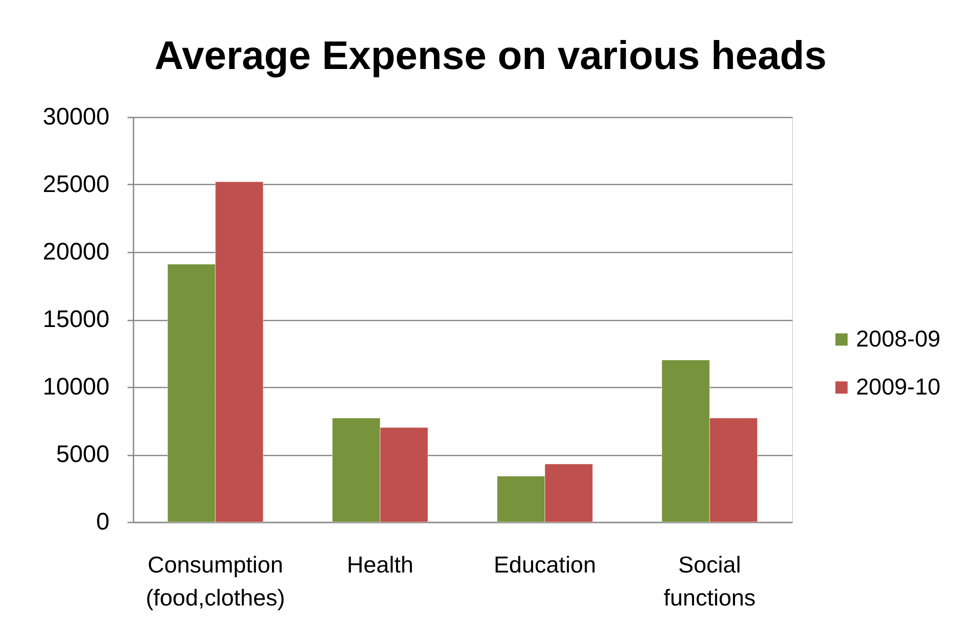 This screenshot has width=963, height=640. Describe the element at coordinates (898, 339) in the screenshot. I see `legend-label: 2008-09` at that location.